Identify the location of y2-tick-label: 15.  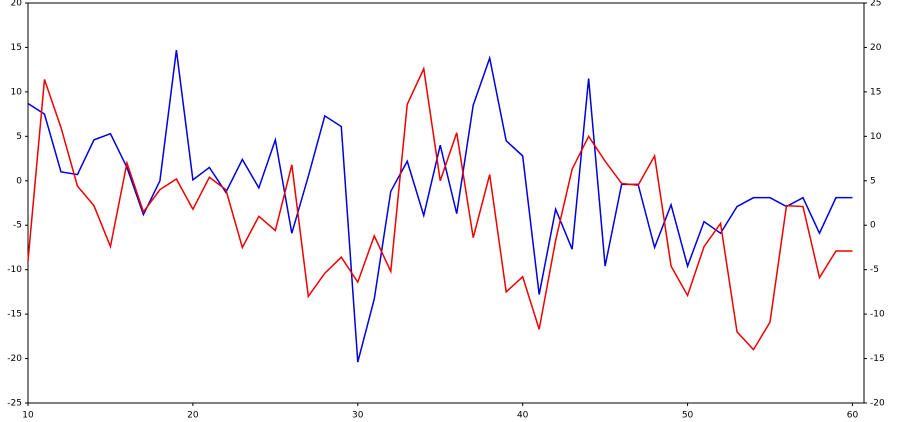
(875, 92).